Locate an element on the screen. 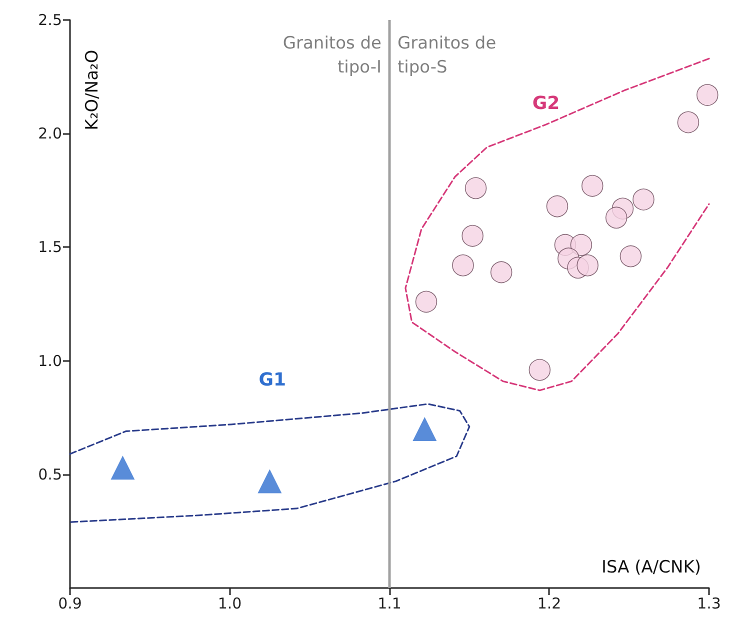 The width and height of the screenshot is (733, 640). x-tick-label: 1.2 is located at coordinates (549, 603).